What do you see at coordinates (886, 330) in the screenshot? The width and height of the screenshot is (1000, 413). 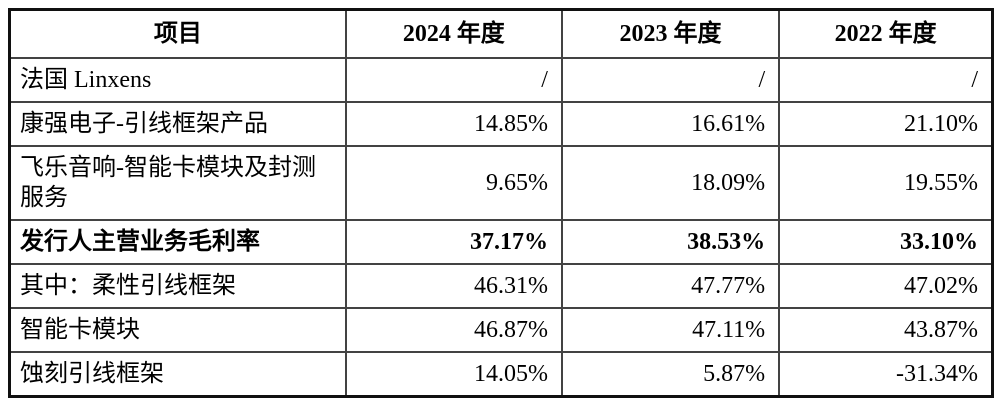 I see `row-value: 43.87%` at bounding box center [886, 330].